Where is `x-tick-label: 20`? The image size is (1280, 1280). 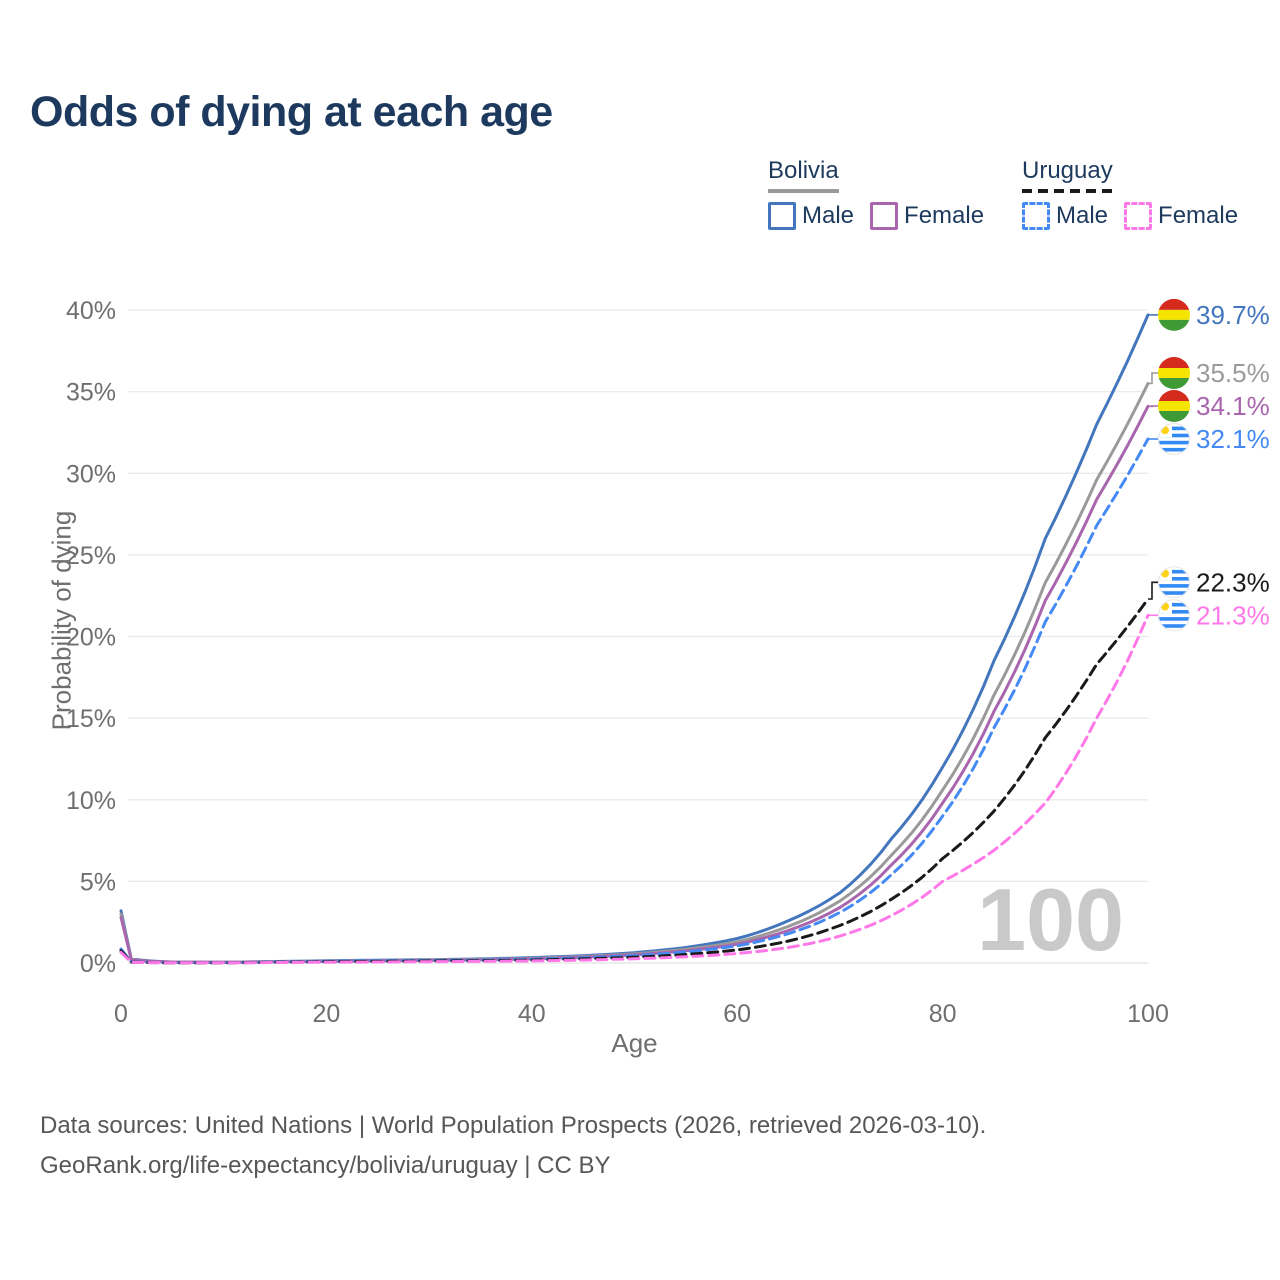
x-tick-label: 20 is located at coordinates (326, 1014).